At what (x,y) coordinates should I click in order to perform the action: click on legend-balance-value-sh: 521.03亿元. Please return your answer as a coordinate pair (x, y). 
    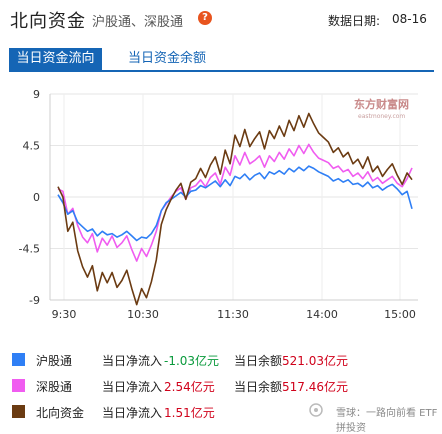
    Looking at the image, I should click on (315, 361).